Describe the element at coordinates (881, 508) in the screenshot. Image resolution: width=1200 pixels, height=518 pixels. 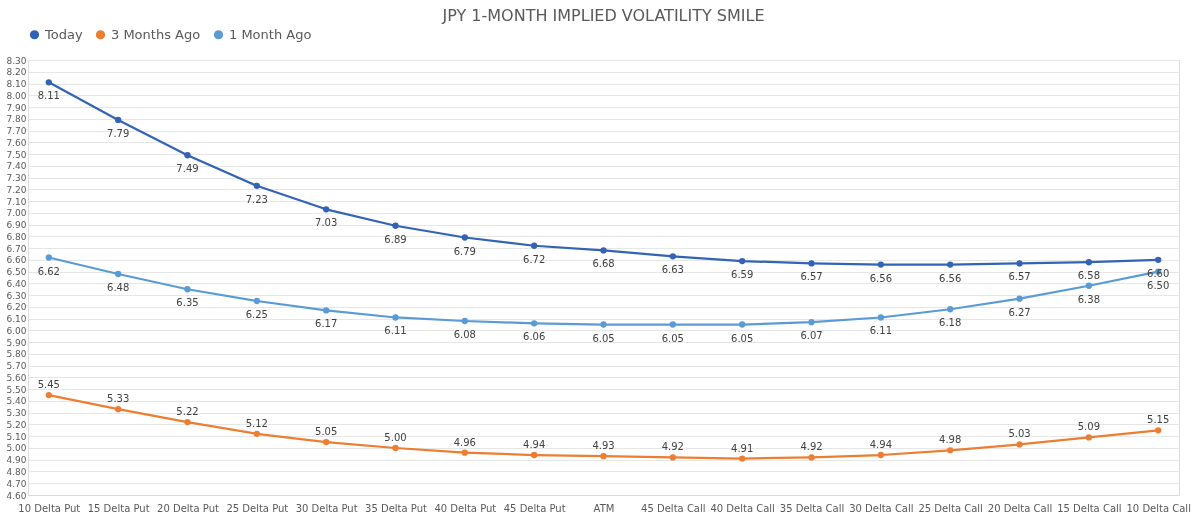
I see `x-tick-label: 30 Delta Call` at that location.